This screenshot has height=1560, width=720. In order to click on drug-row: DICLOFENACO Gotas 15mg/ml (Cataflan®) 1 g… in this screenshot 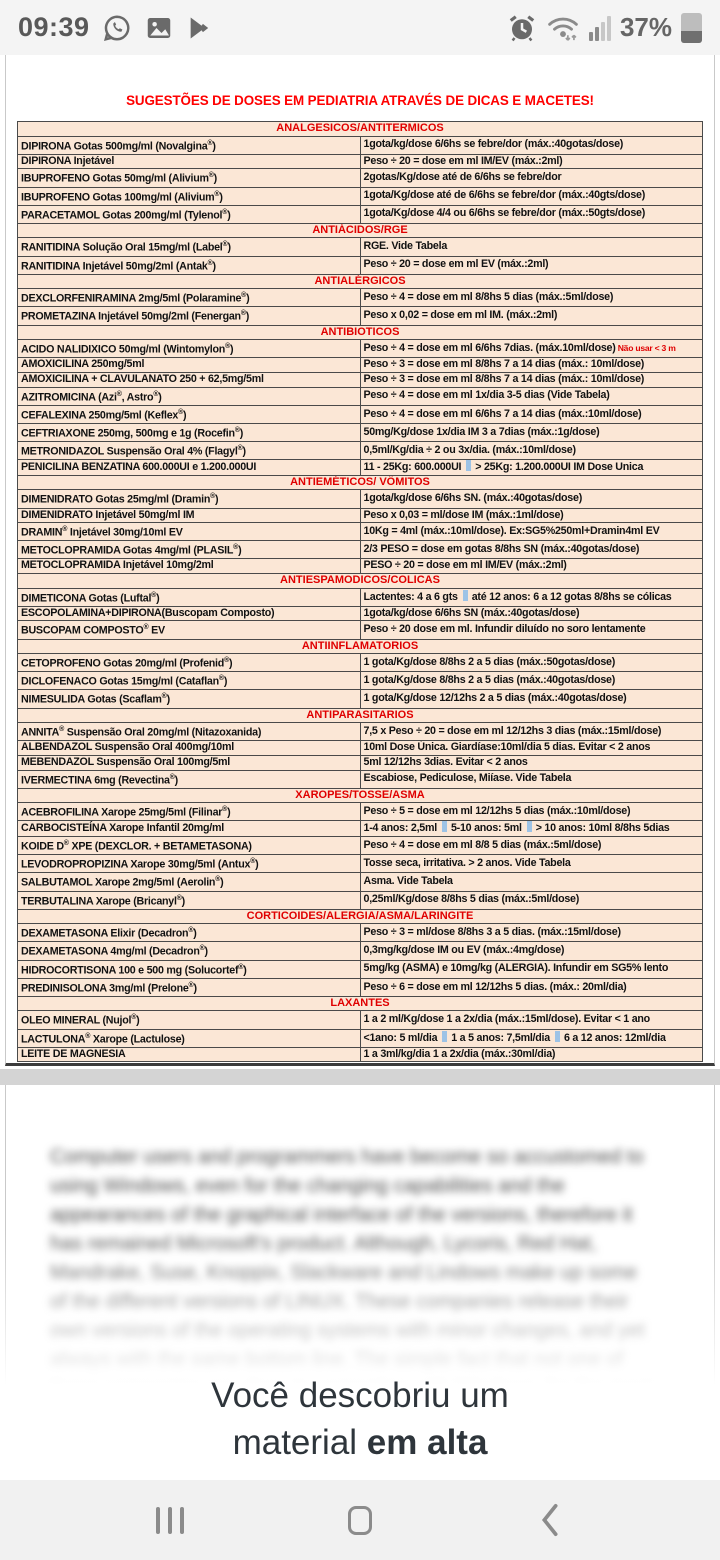, I will do `click(360, 681)`.